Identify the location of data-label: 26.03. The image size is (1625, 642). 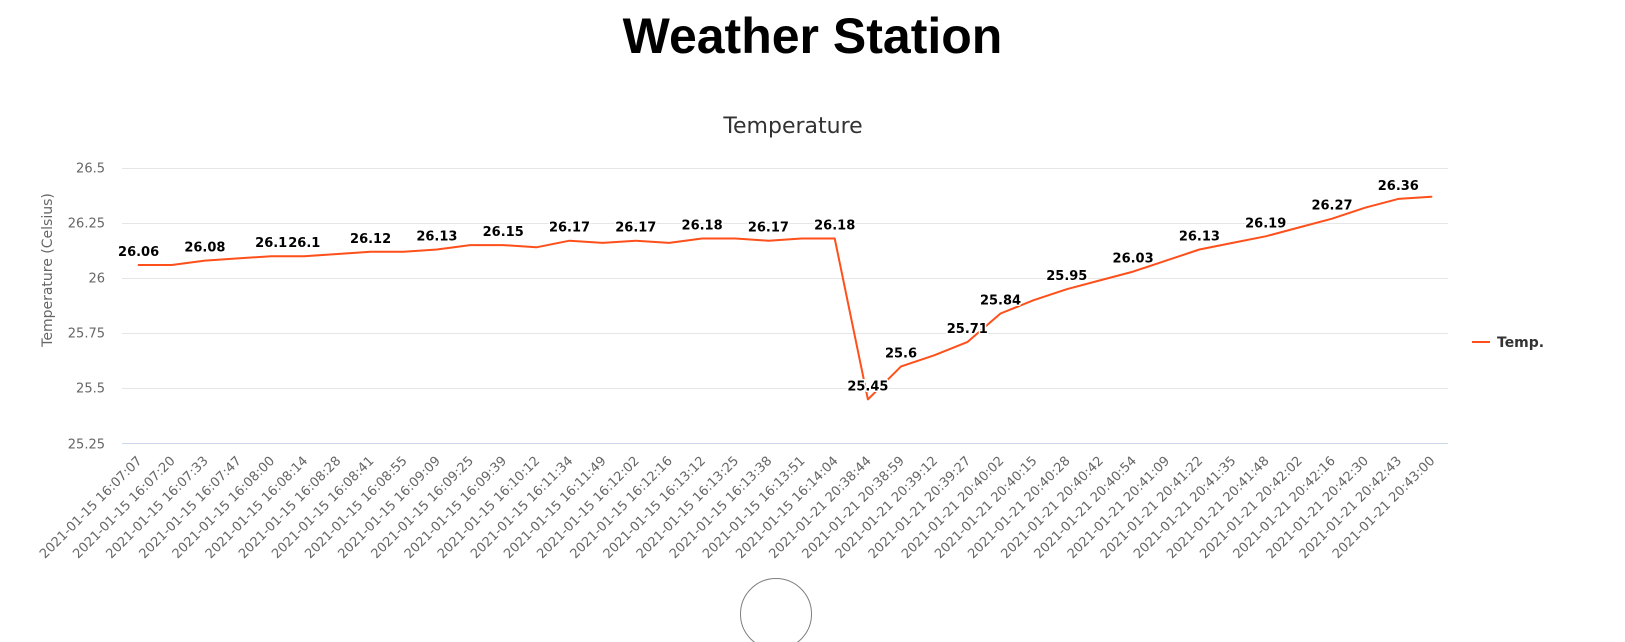
(1133, 259).